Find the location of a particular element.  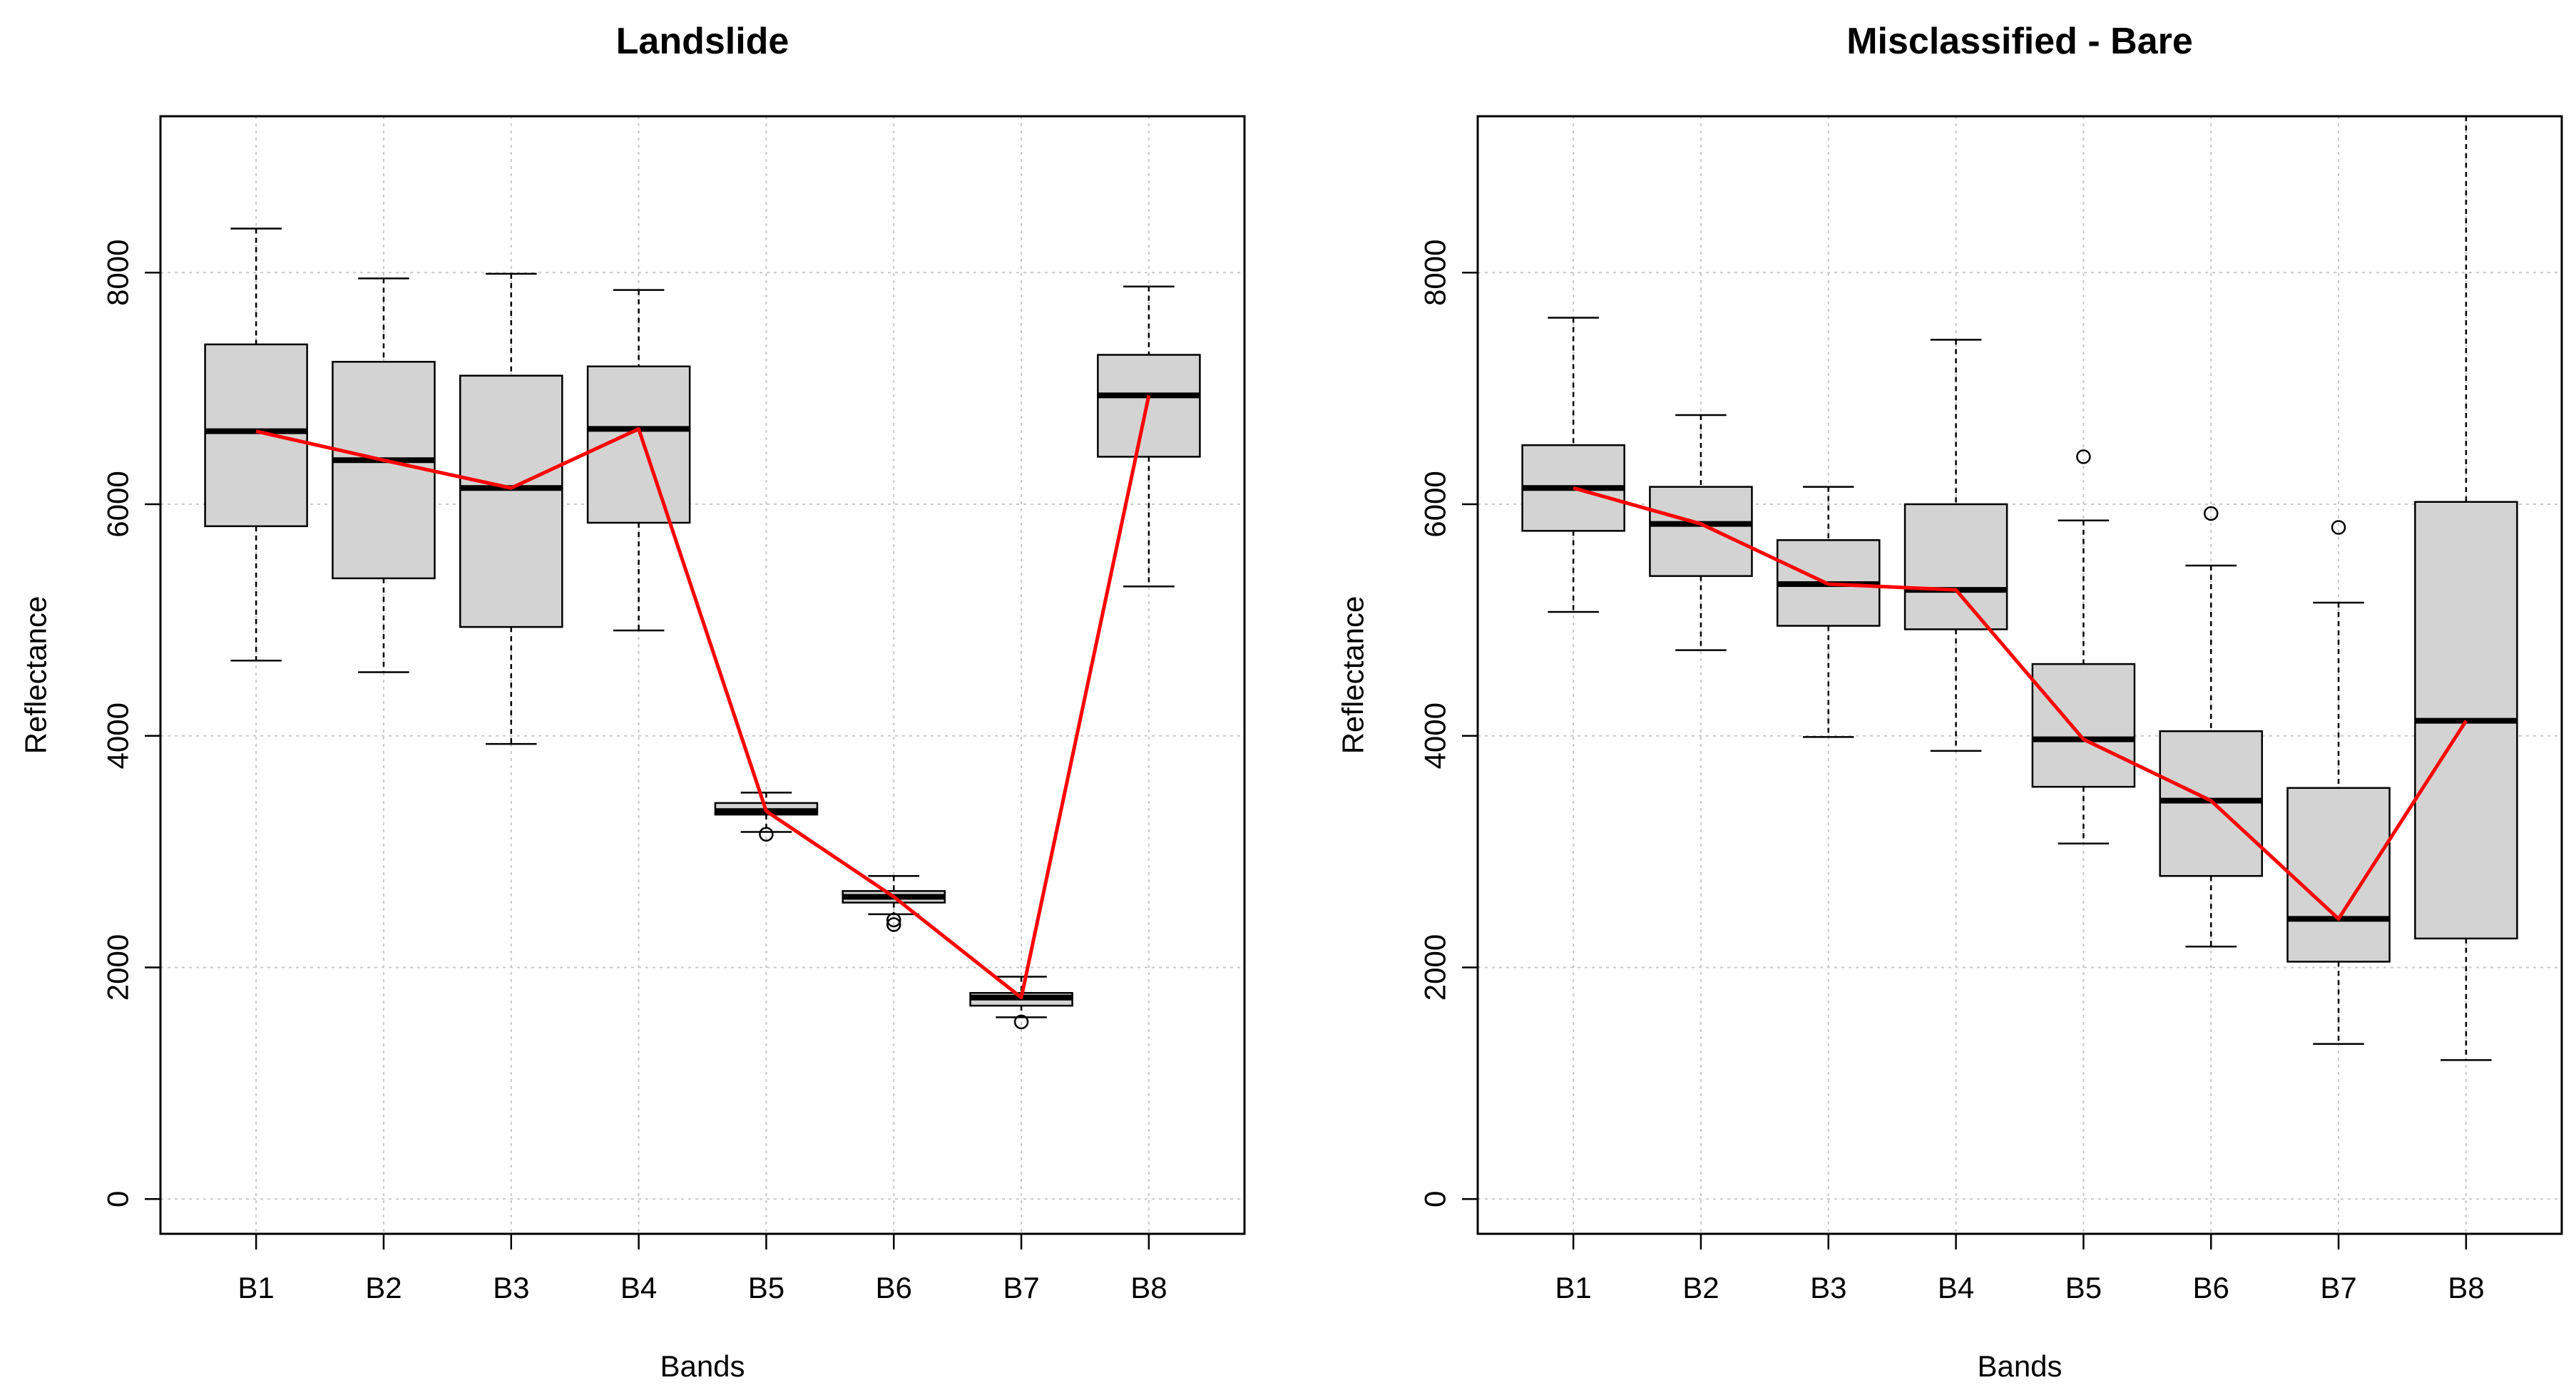

median-trend-line is located at coordinates (2021, 703).